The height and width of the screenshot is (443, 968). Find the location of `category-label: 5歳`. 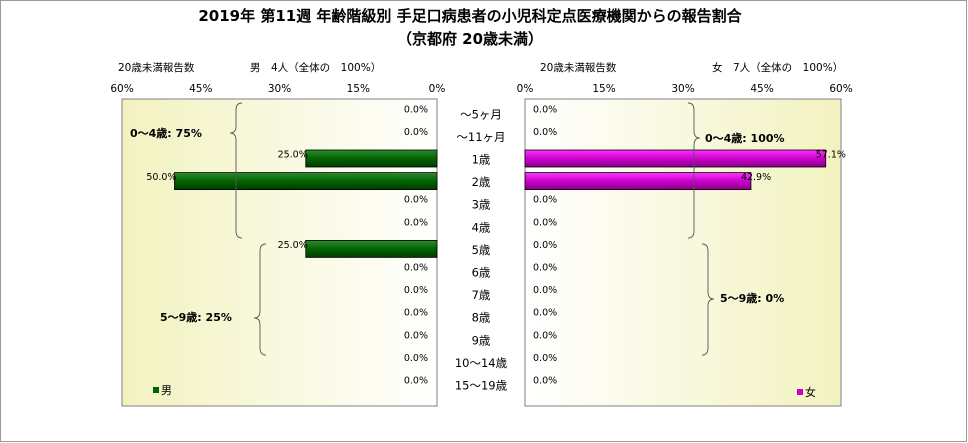

category-label: 5歳 is located at coordinates (481, 250).